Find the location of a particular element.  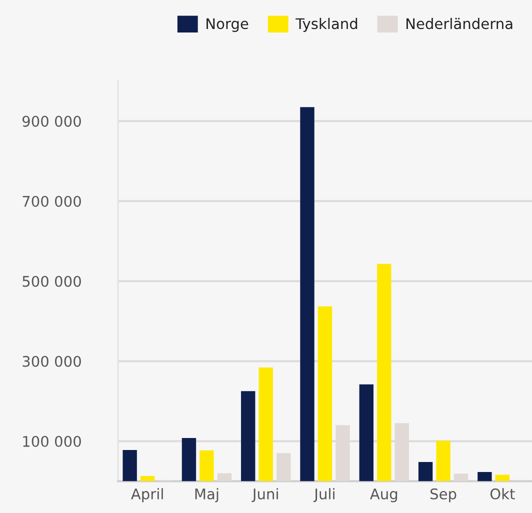

x-tick-label: April is located at coordinates (147, 495).